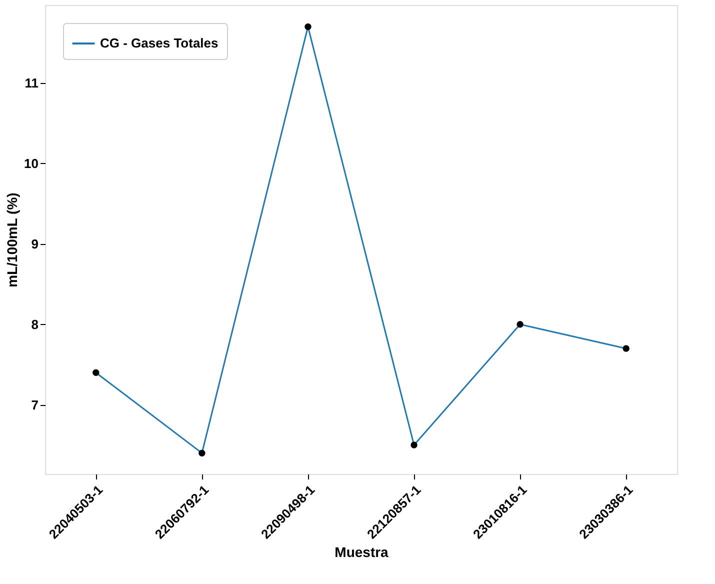 Image resolution: width=715 pixels, height=584 pixels. Describe the element at coordinates (34, 324) in the screenshot. I see `y-tick-label: 8` at that location.